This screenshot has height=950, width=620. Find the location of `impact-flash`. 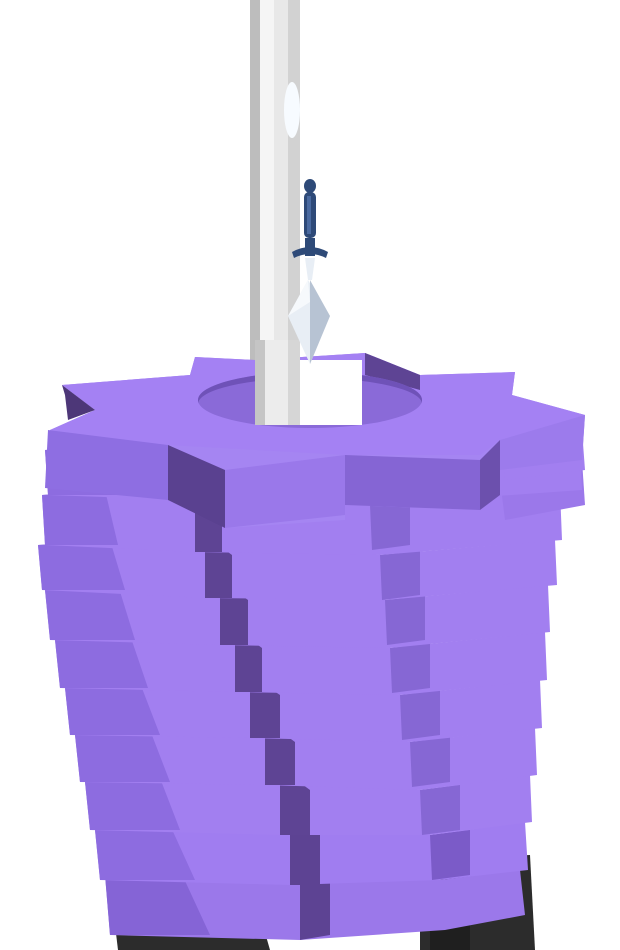

impact-flash is located at coordinates (331, 392).